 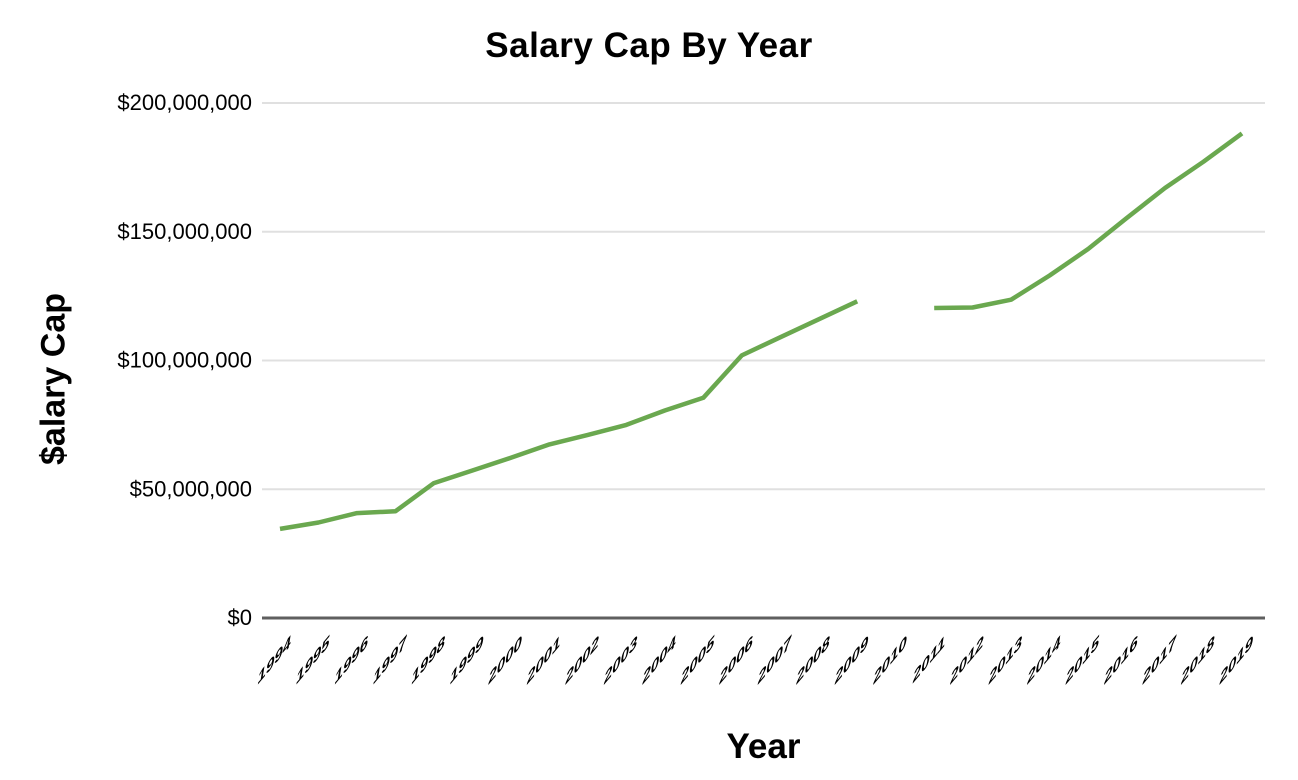 What do you see at coordinates (505, 661) in the screenshot?
I see `x-axis-tick-label: 2000` at bounding box center [505, 661].